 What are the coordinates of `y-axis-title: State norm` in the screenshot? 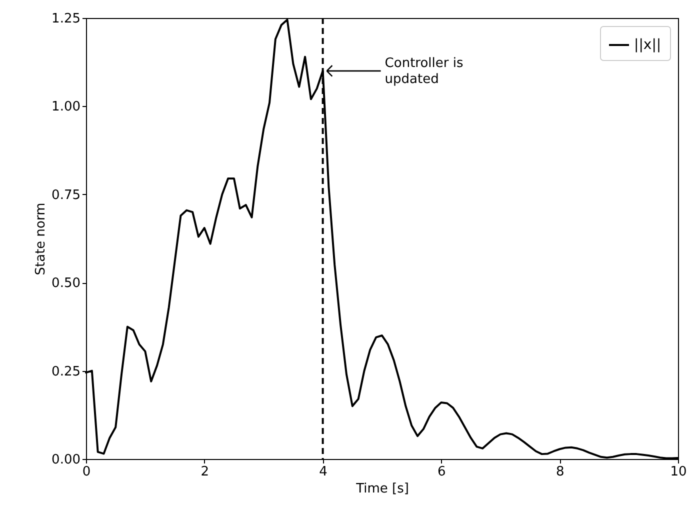 It's located at (41, 239).